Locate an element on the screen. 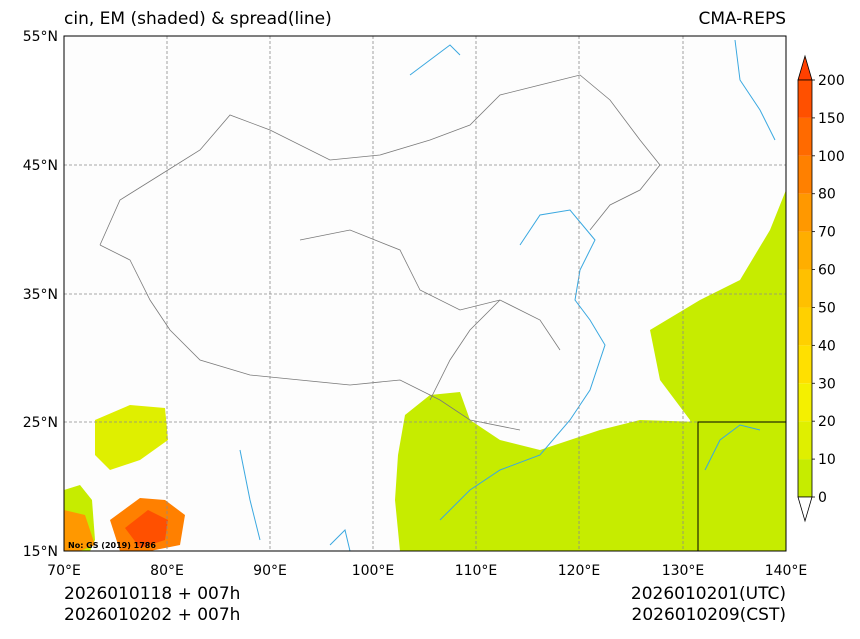 The width and height of the screenshot is (860, 639). colorbar-label: 100 is located at coordinates (831, 157).